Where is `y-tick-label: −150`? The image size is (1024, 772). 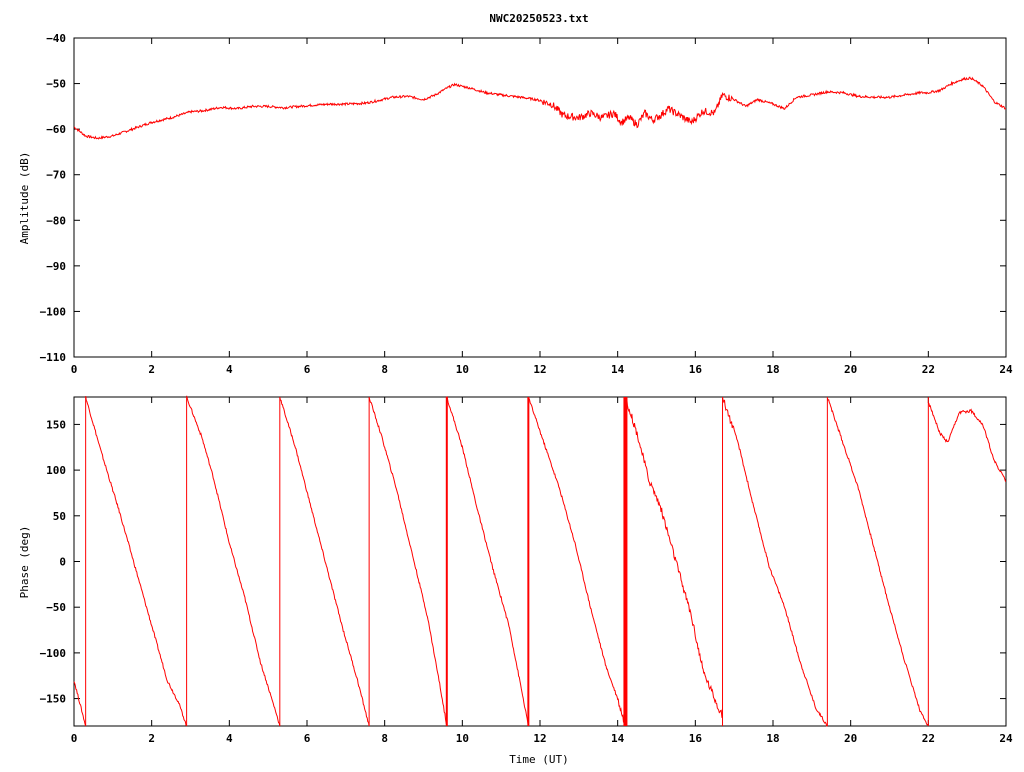
y-tick-label: −150 is located at coordinates (53, 699).